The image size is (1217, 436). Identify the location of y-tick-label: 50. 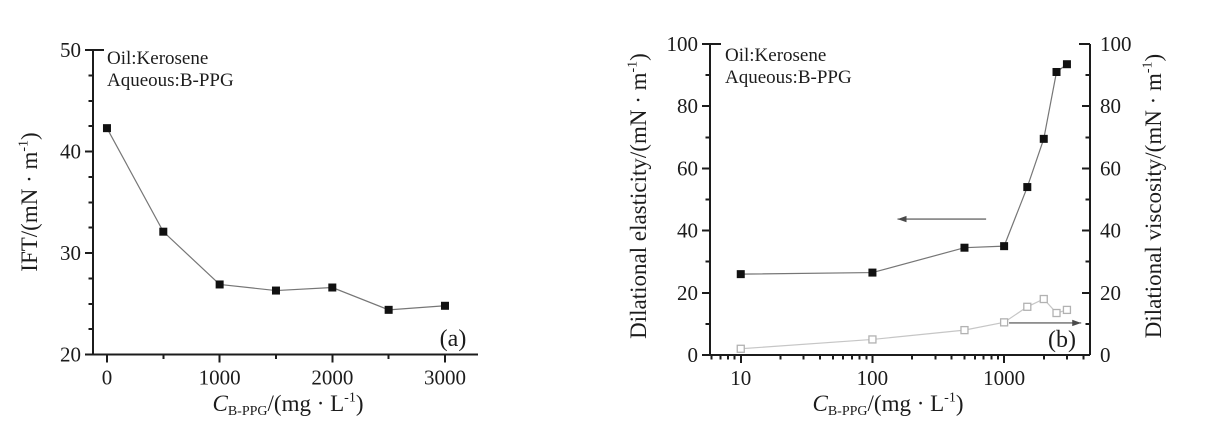
(70, 50).